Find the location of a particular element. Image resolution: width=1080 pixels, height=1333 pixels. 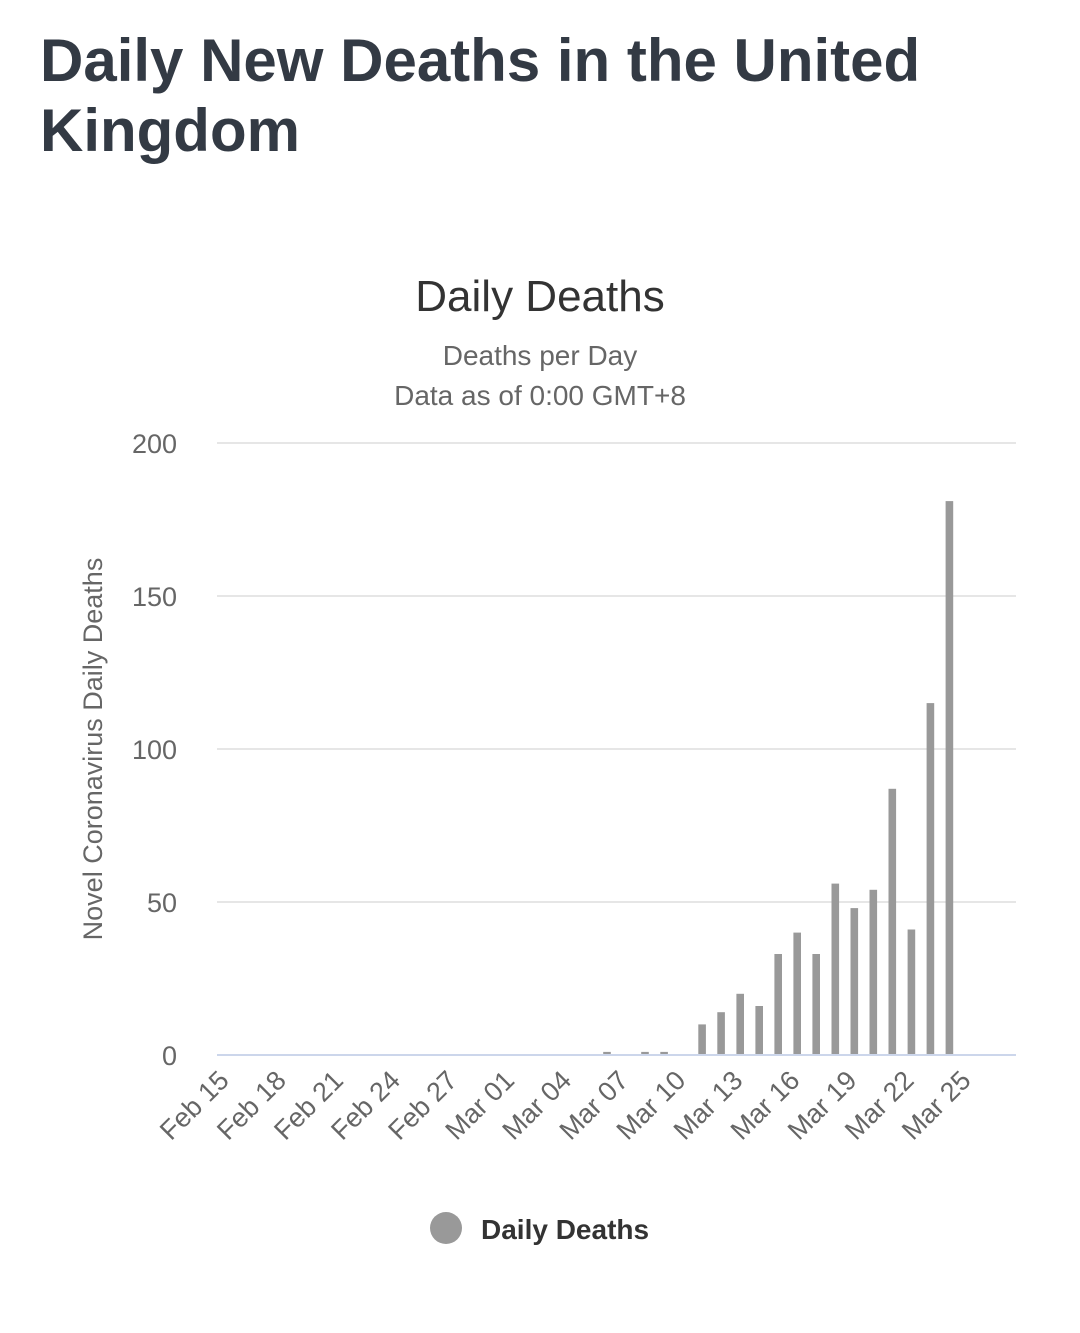

y-axis-ticks: 0 50 100 150 200 is located at coordinates (154, 750).